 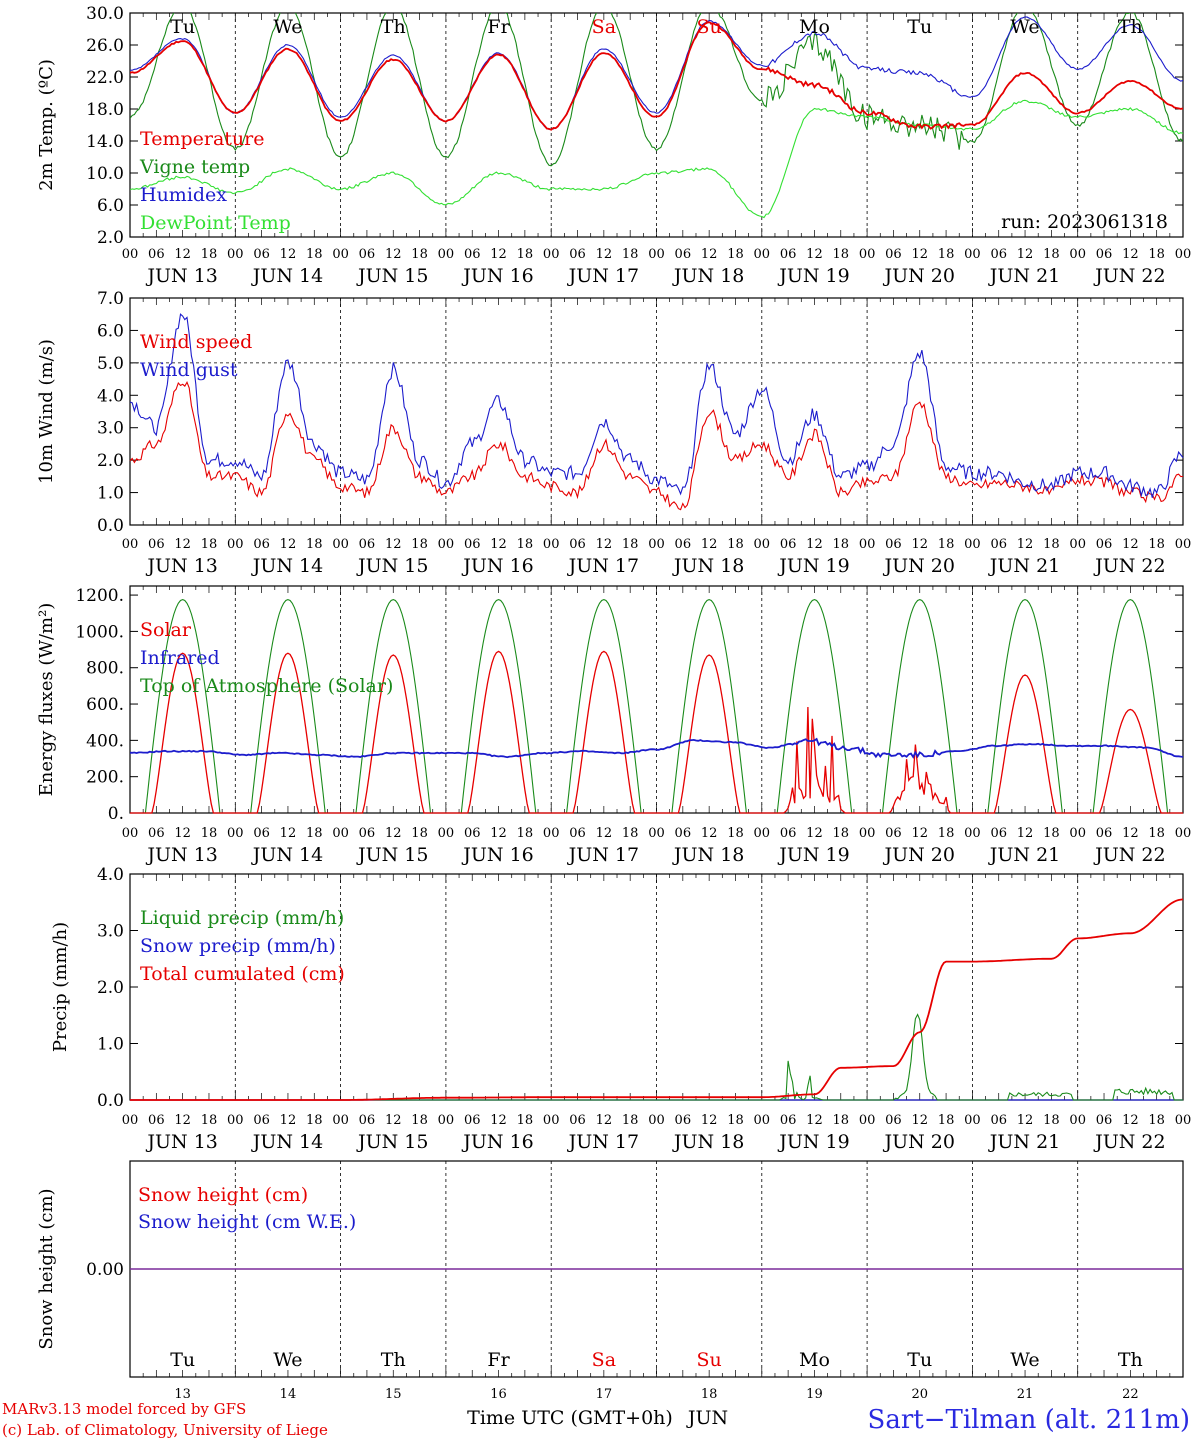 I want to click on day-number: 15, so click(x=393, y=1394).